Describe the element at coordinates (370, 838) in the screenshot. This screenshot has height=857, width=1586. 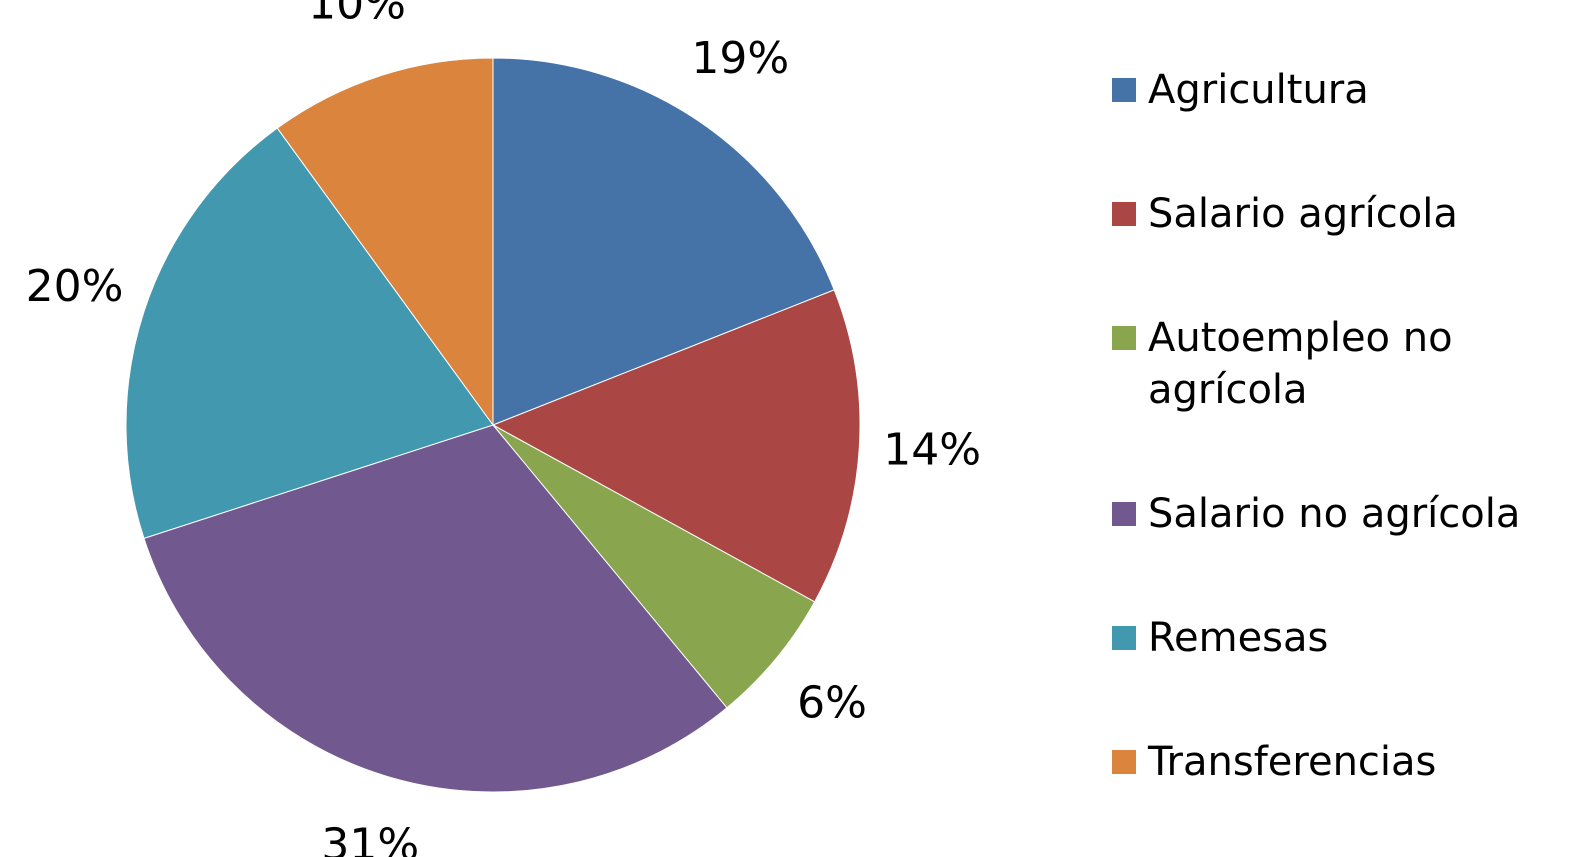
I see `data-label: 31%` at that location.